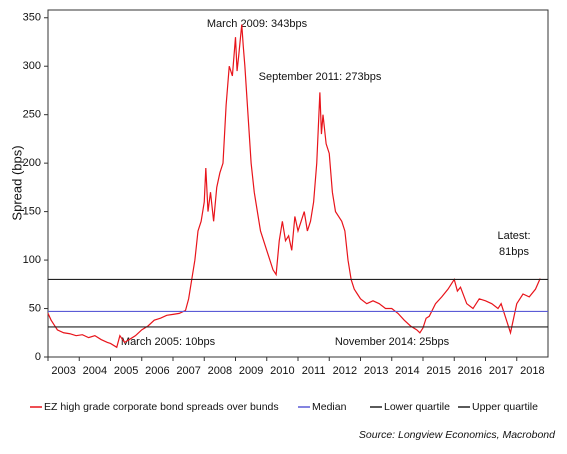 This screenshot has width=567, height=454. I want to click on x-tick-label: 2003, so click(63, 371).